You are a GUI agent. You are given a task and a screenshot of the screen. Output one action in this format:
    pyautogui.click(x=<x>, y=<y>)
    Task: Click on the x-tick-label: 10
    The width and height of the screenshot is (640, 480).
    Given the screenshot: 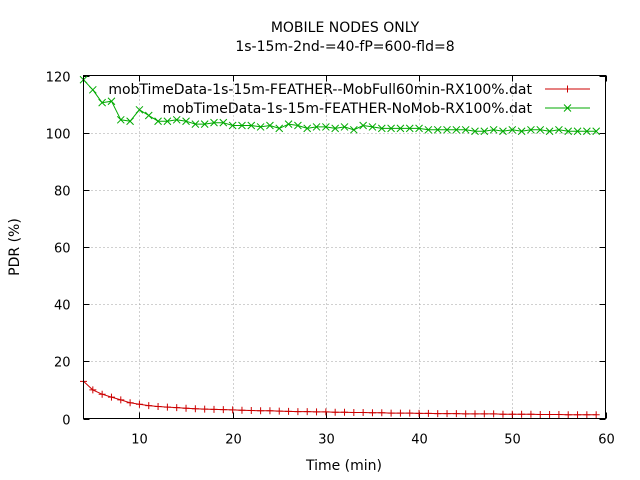 What is the action you would take?
    pyautogui.click(x=139, y=440)
    